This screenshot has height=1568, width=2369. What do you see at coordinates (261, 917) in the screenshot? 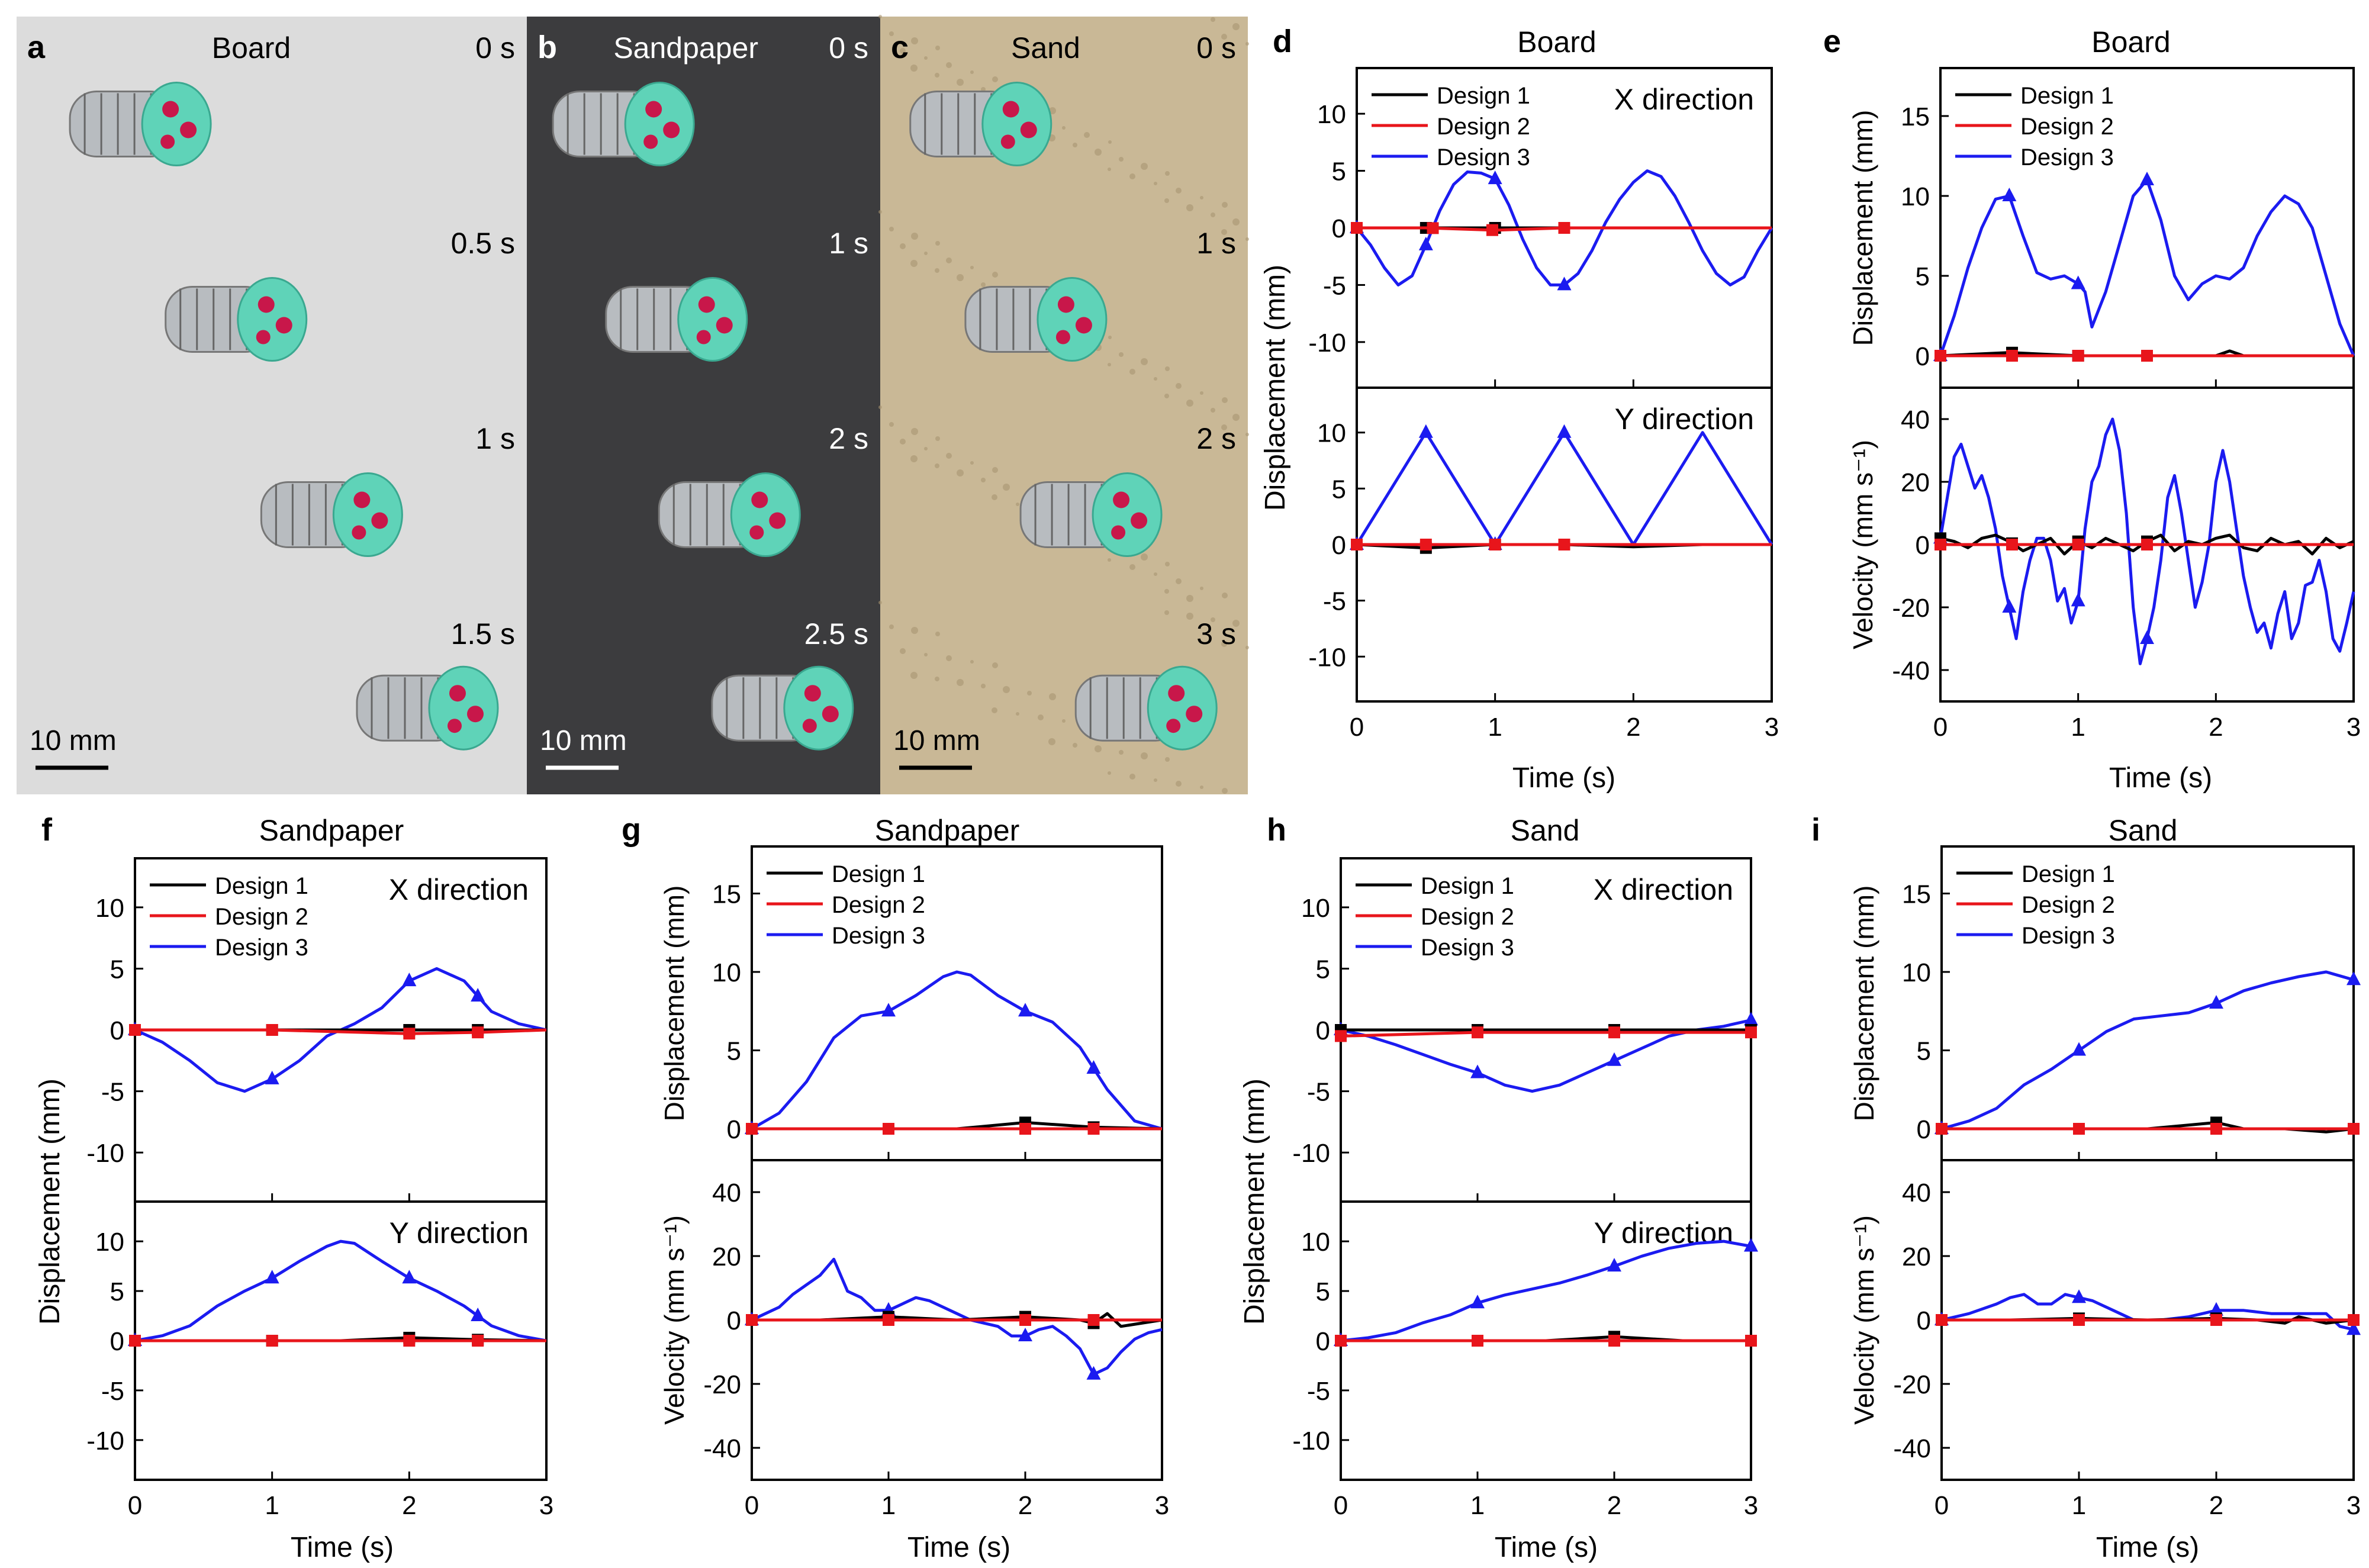
I see `legend-entry: Design 2` at bounding box center [261, 917].